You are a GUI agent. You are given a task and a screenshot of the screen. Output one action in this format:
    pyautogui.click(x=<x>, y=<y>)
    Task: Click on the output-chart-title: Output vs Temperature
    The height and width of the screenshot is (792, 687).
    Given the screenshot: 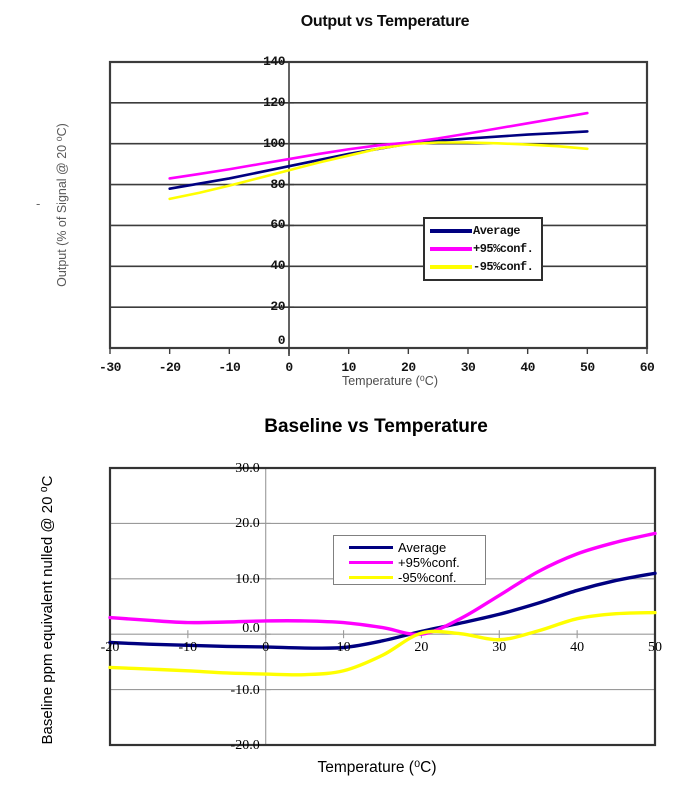 What is the action you would take?
    pyautogui.click(x=385, y=21)
    